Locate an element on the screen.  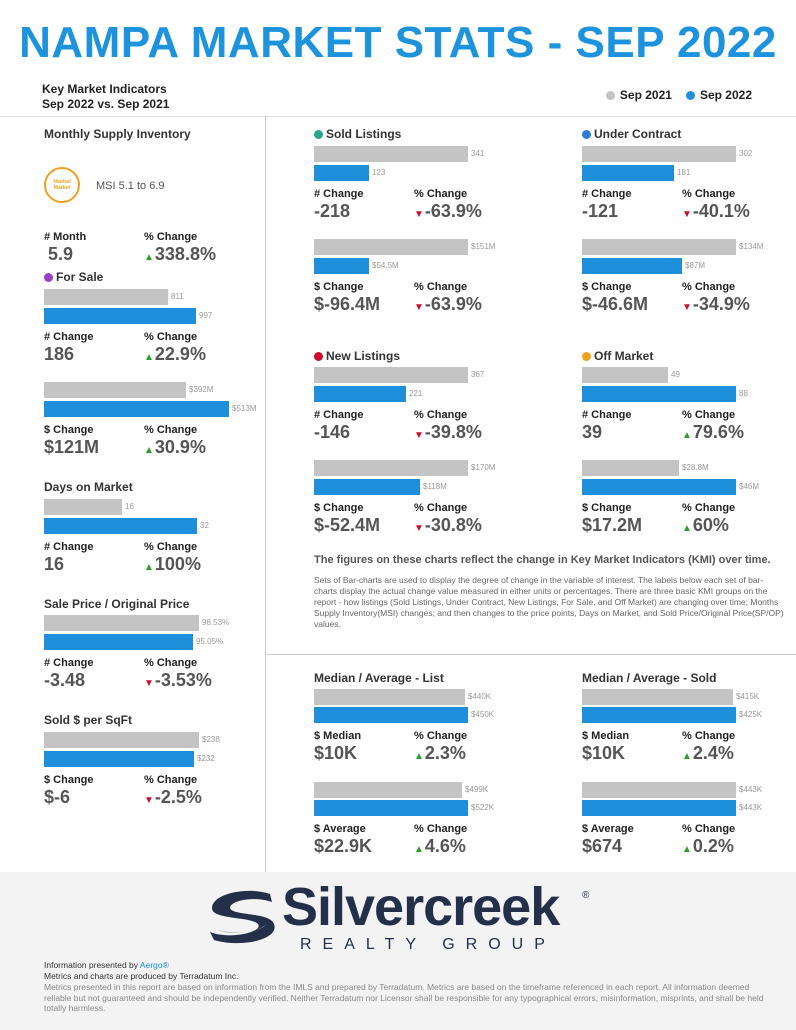
sold-count-bar-2021 is located at coordinates (391, 154).